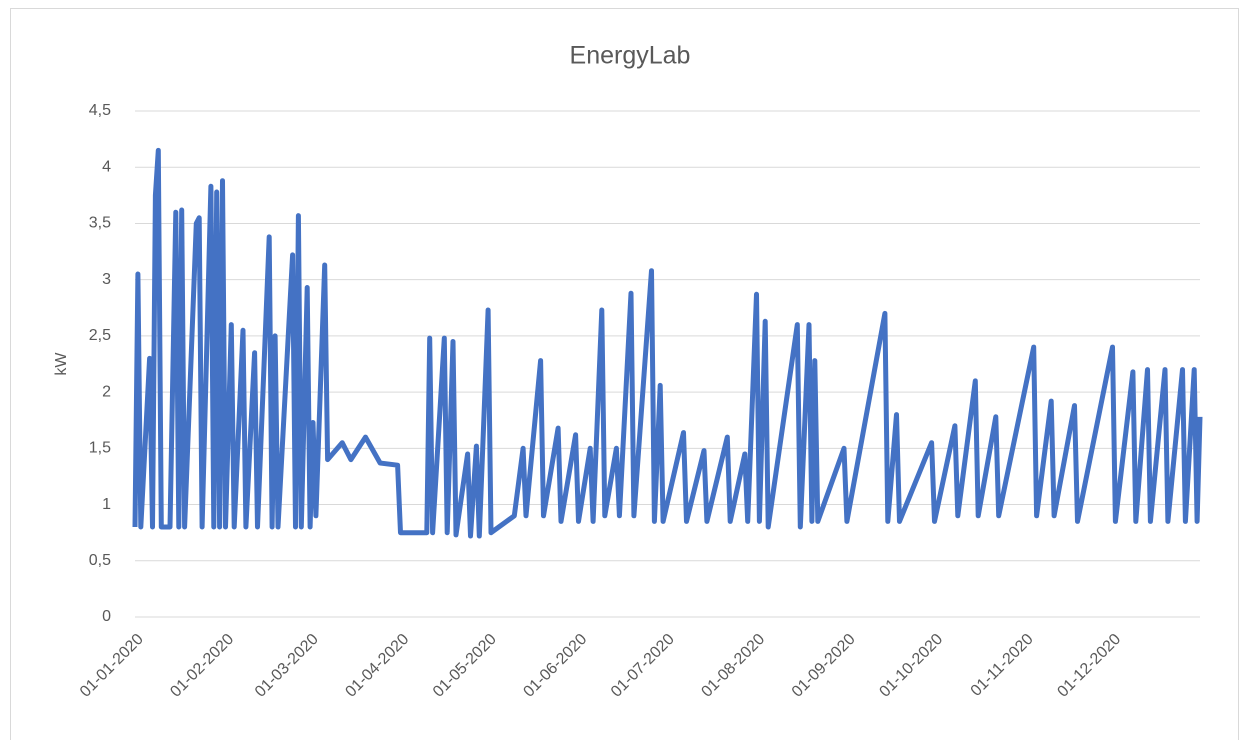  What do you see at coordinates (630, 56) in the screenshot?
I see `chart-title: EnergyLab` at bounding box center [630, 56].